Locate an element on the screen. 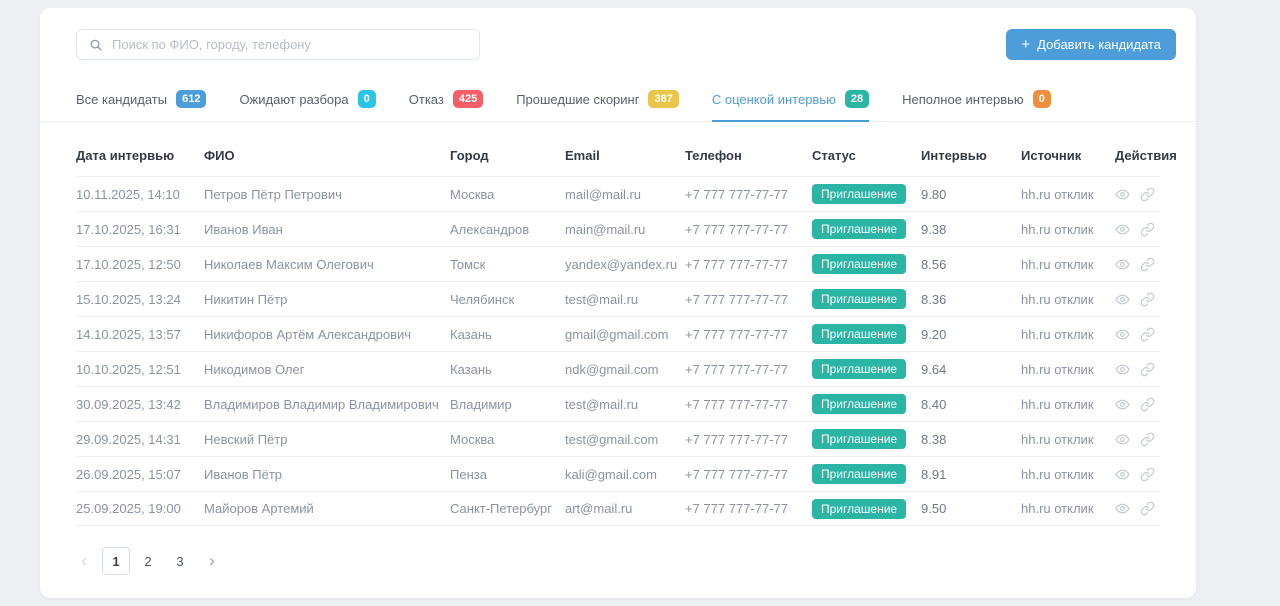 This screenshot has width=1280, height=606. tab-count-badge: 0 is located at coordinates (366, 99).